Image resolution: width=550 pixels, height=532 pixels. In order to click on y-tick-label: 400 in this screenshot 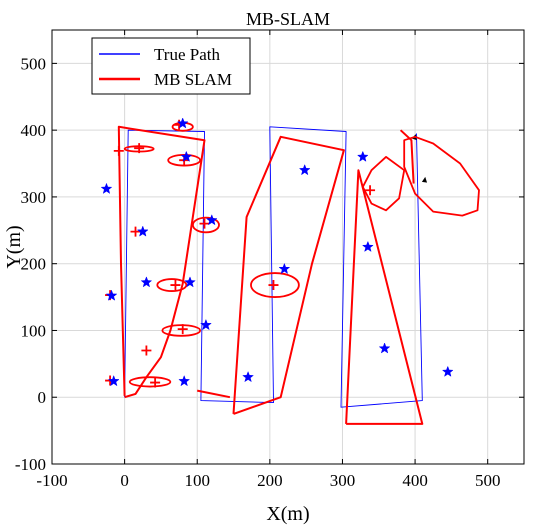, I will do `click(34, 130)`.